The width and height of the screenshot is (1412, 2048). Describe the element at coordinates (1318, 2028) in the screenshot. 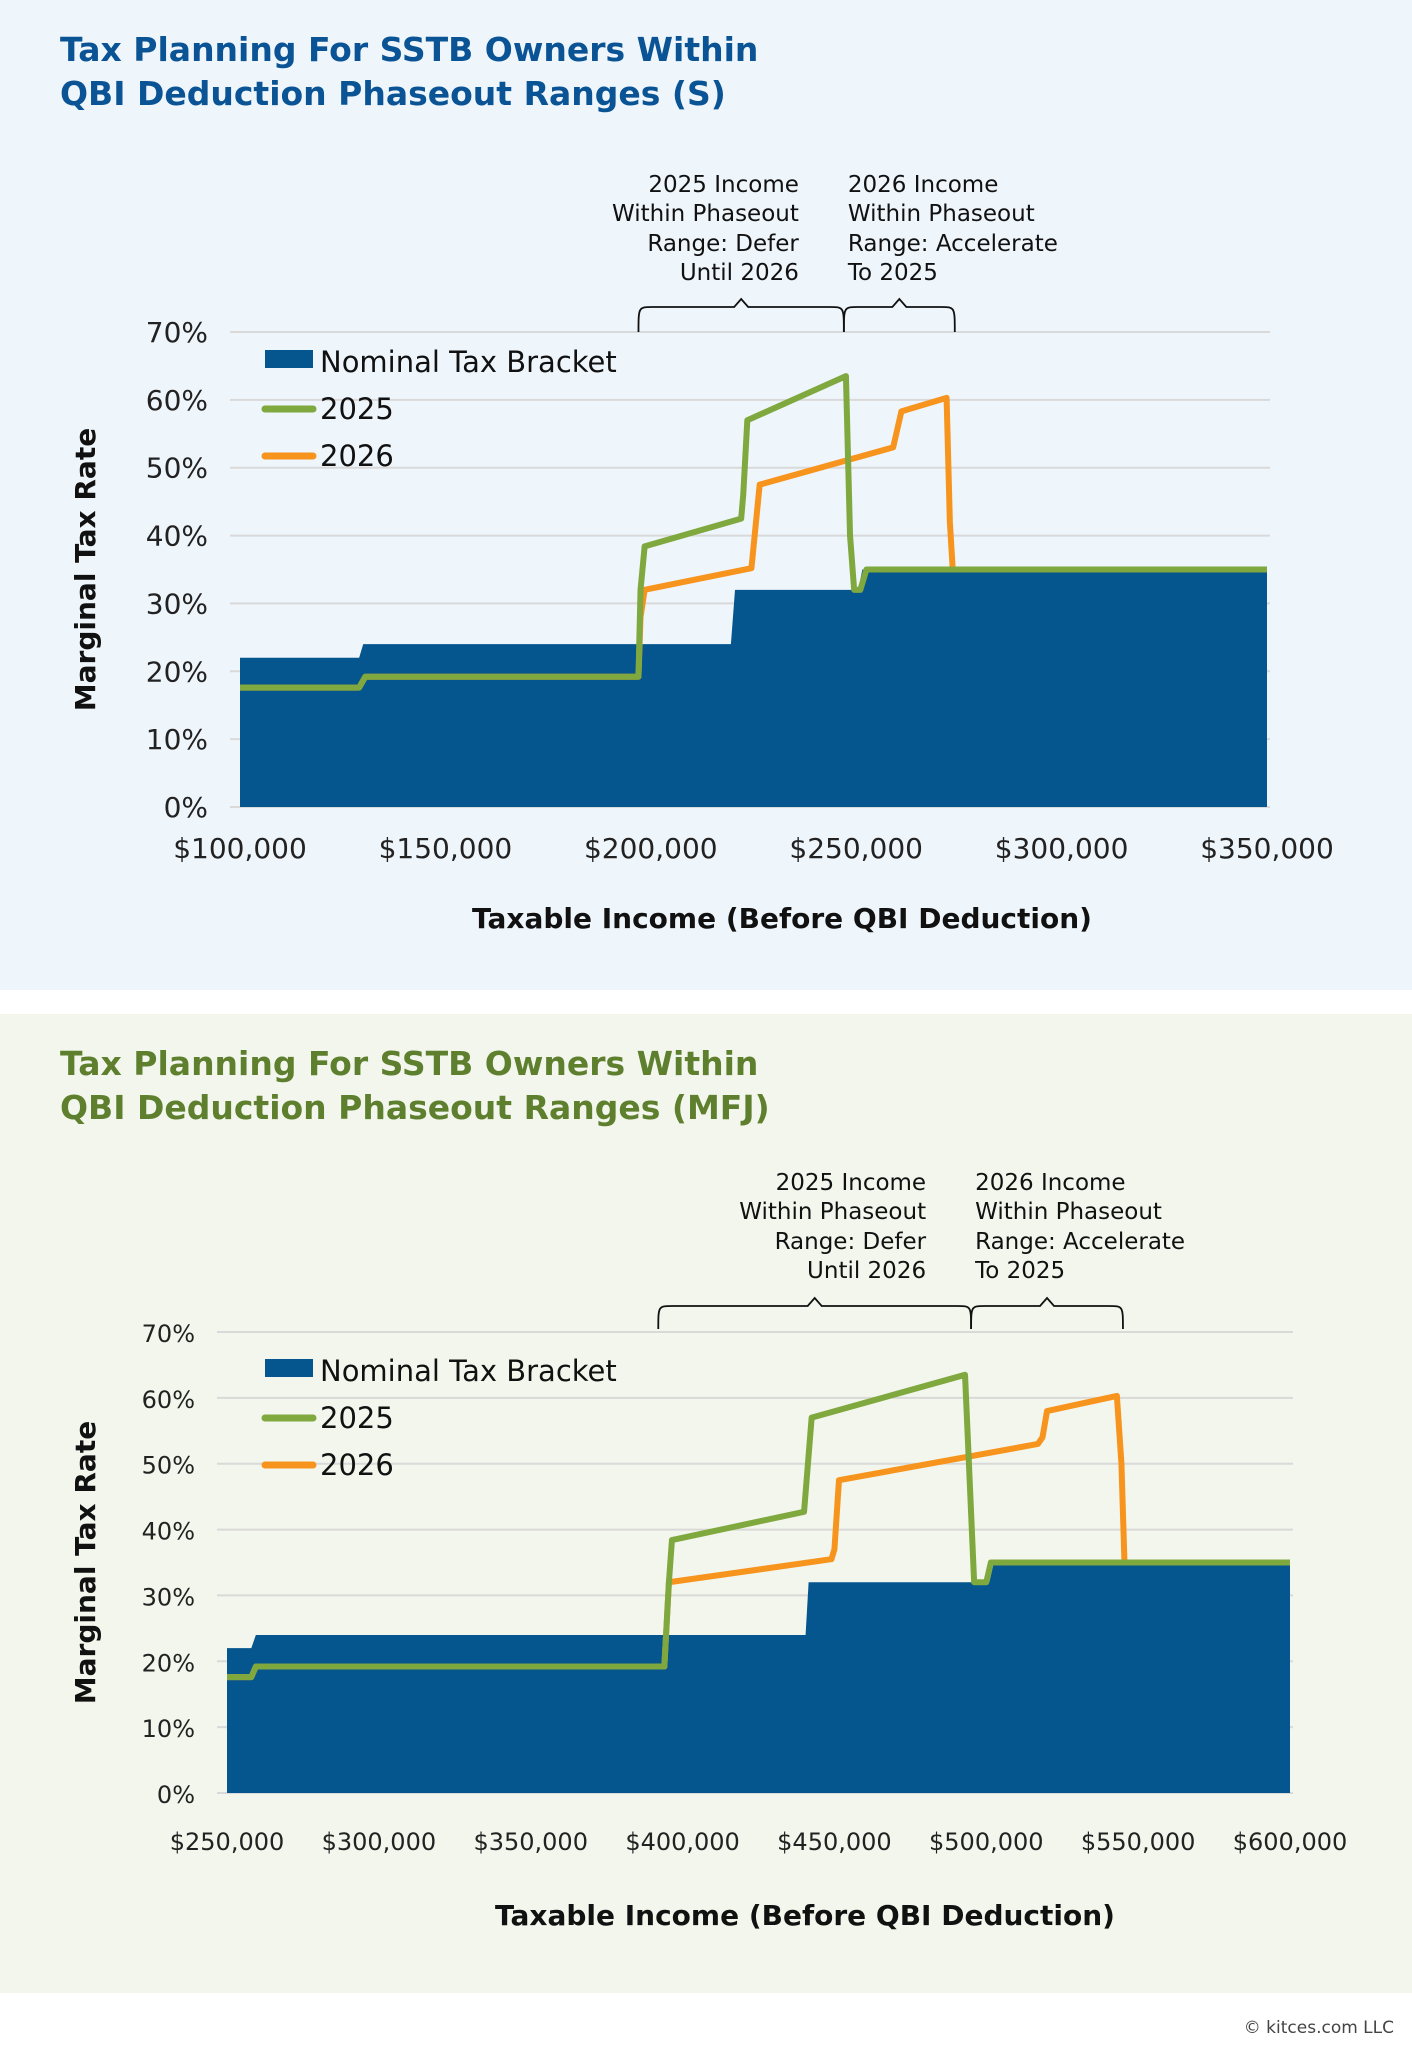

I see `copyright-footer: © kitces.com LLC` at that location.